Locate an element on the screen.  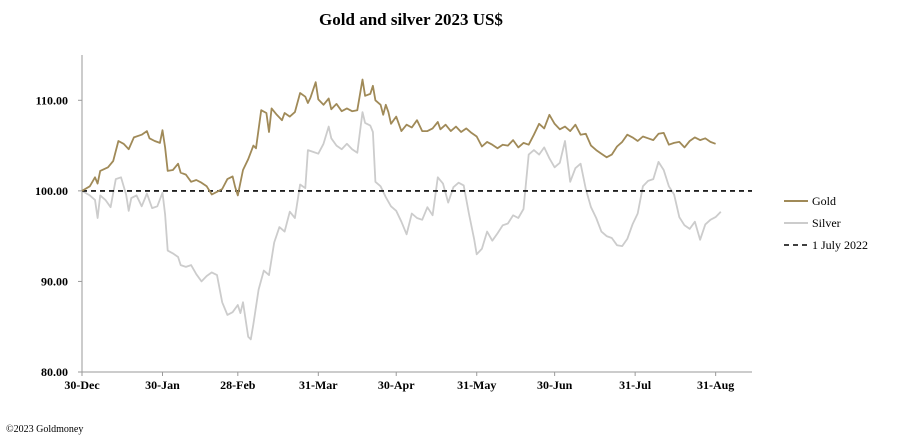
x-tick-label: 30-Jan is located at coordinates (162, 385).